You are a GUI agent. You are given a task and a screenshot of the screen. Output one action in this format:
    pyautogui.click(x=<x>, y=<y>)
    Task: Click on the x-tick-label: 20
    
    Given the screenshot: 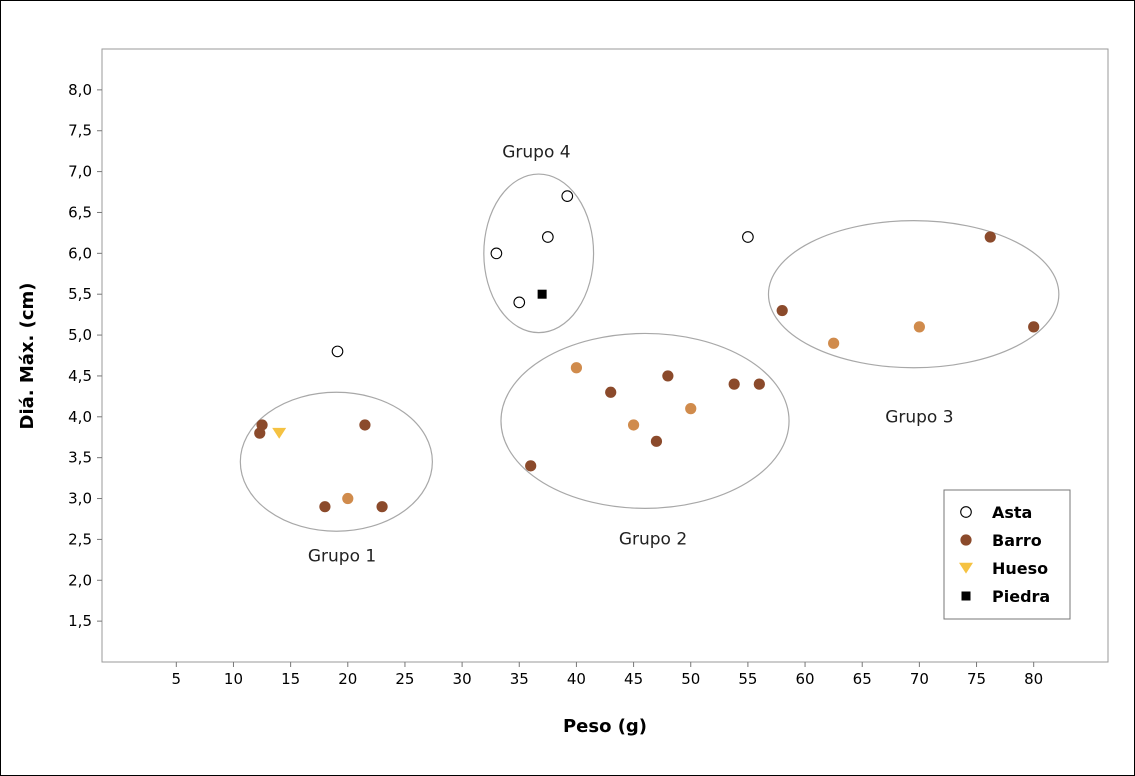 What is the action you would take?
    pyautogui.click(x=347, y=679)
    